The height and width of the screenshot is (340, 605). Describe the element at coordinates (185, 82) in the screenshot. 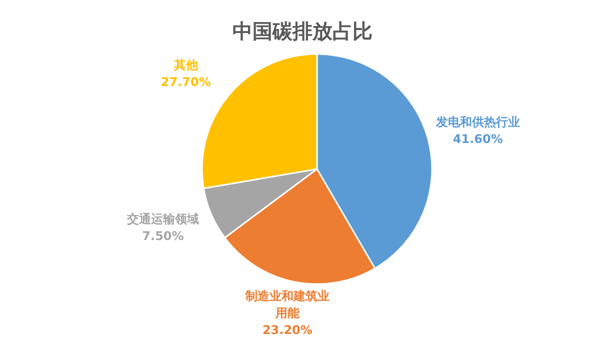

I see `data-label: 27.70%` at that location.